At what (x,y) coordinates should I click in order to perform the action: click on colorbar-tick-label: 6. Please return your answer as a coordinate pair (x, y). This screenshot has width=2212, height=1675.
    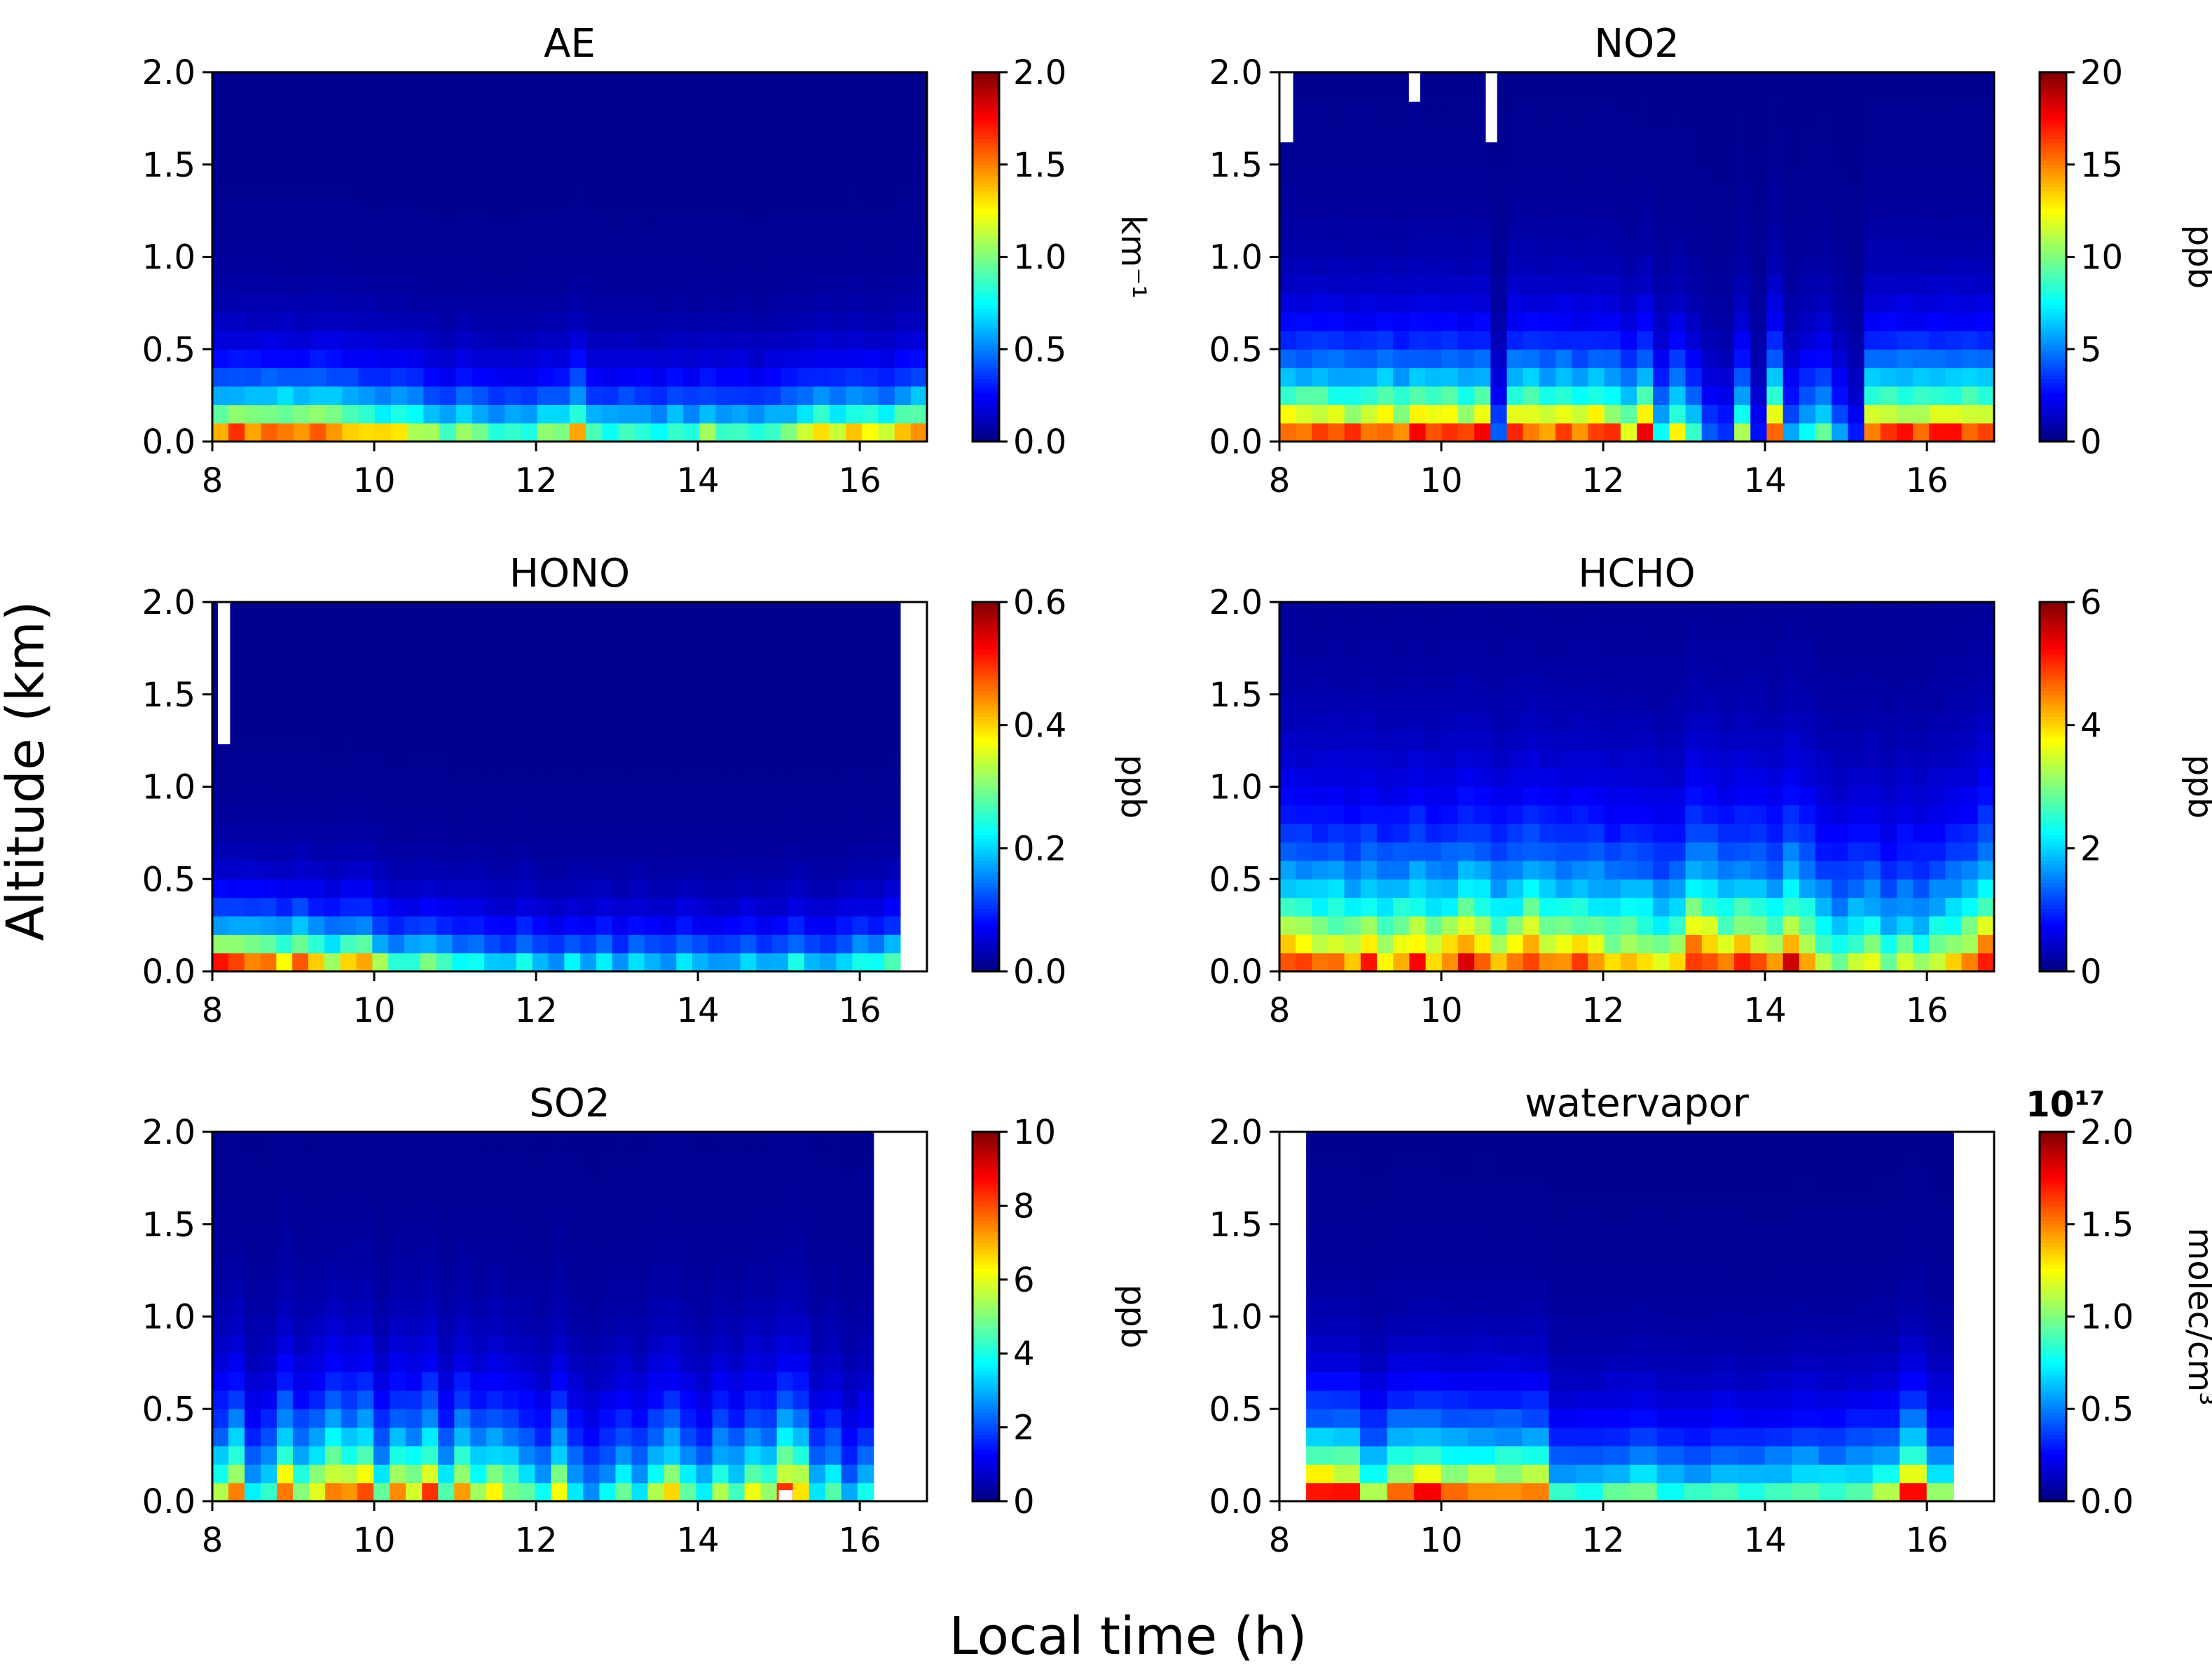
    Looking at the image, I should click on (2091, 602).